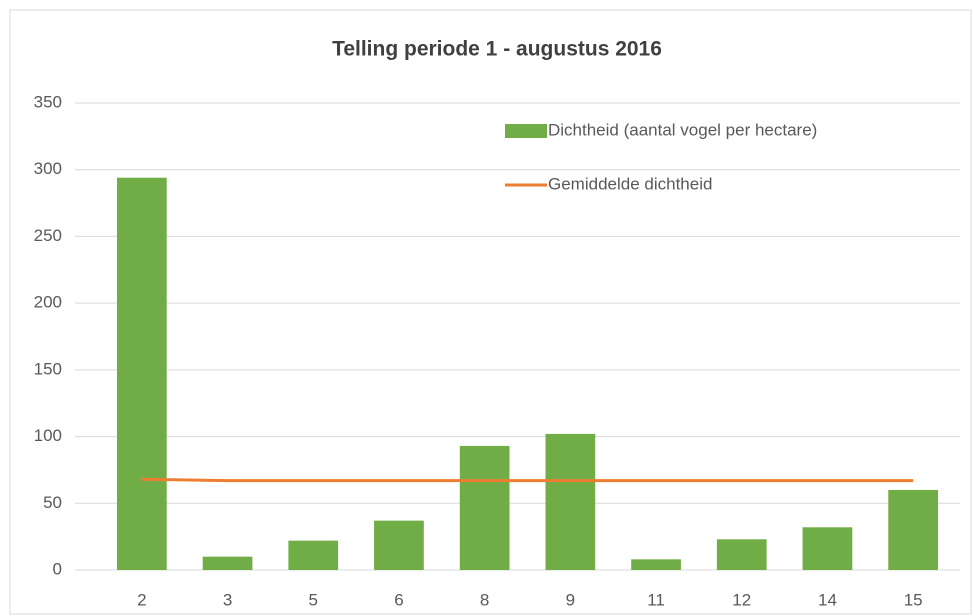 This screenshot has width=974, height=616. Describe the element at coordinates (48, 368) in the screenshot. I see `y-tick-label: 150` at that location.